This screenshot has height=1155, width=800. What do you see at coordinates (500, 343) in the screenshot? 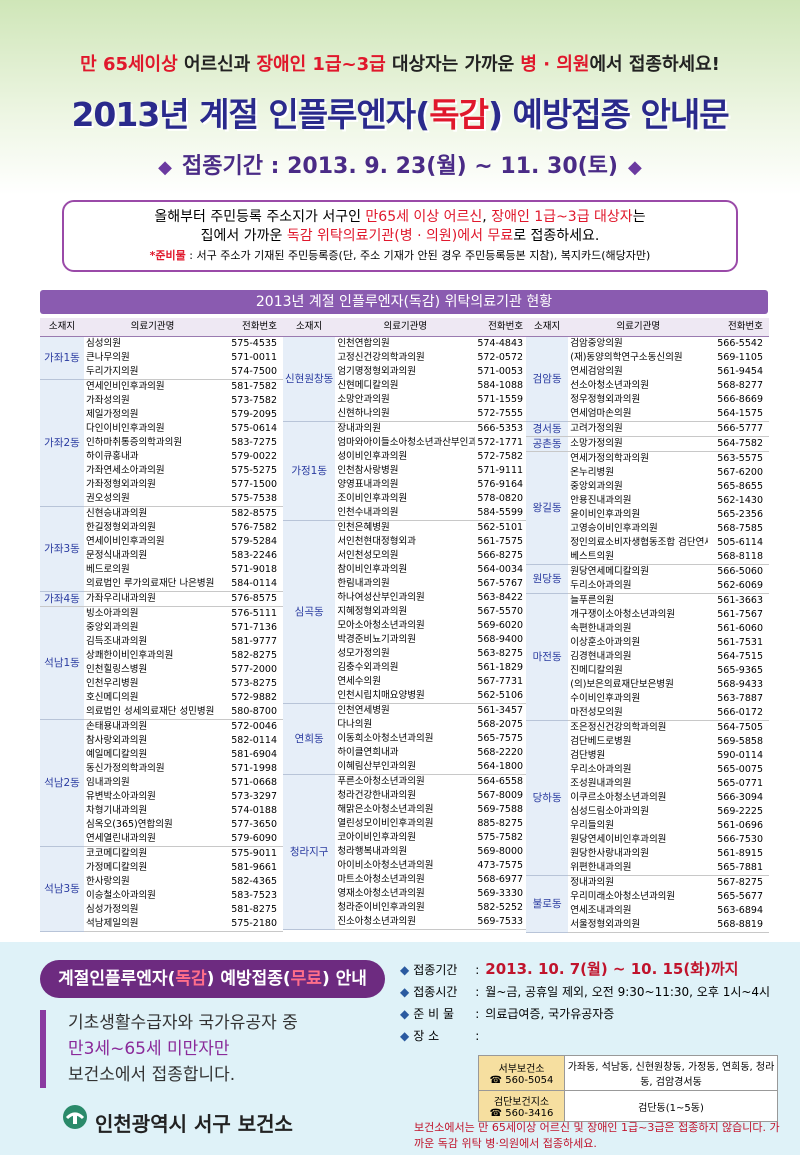
I see `phone: 574-4843` at bounding box center [500, 343].